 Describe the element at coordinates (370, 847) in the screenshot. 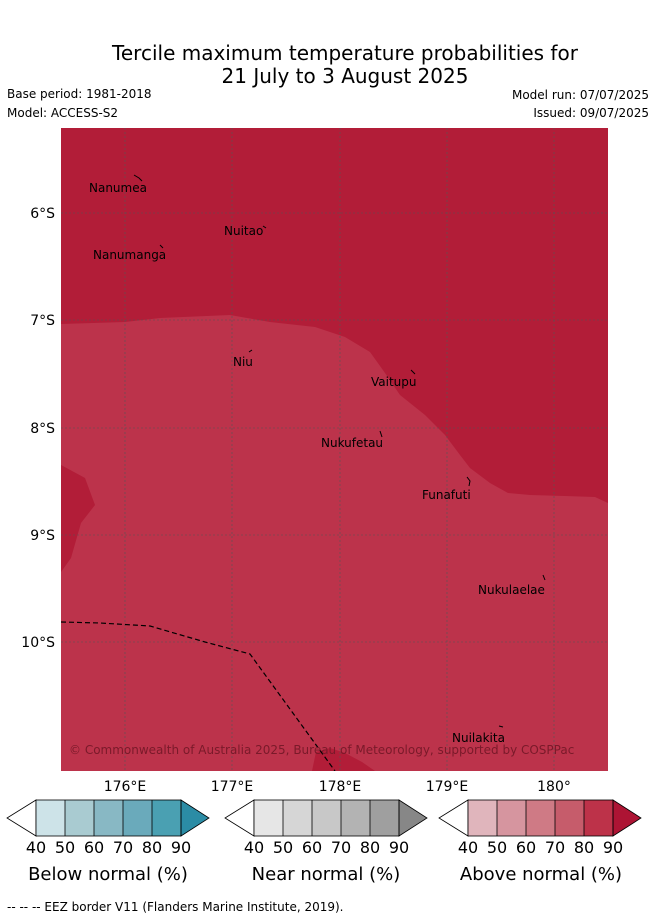

I see `near-tick-80: 80` at that location.